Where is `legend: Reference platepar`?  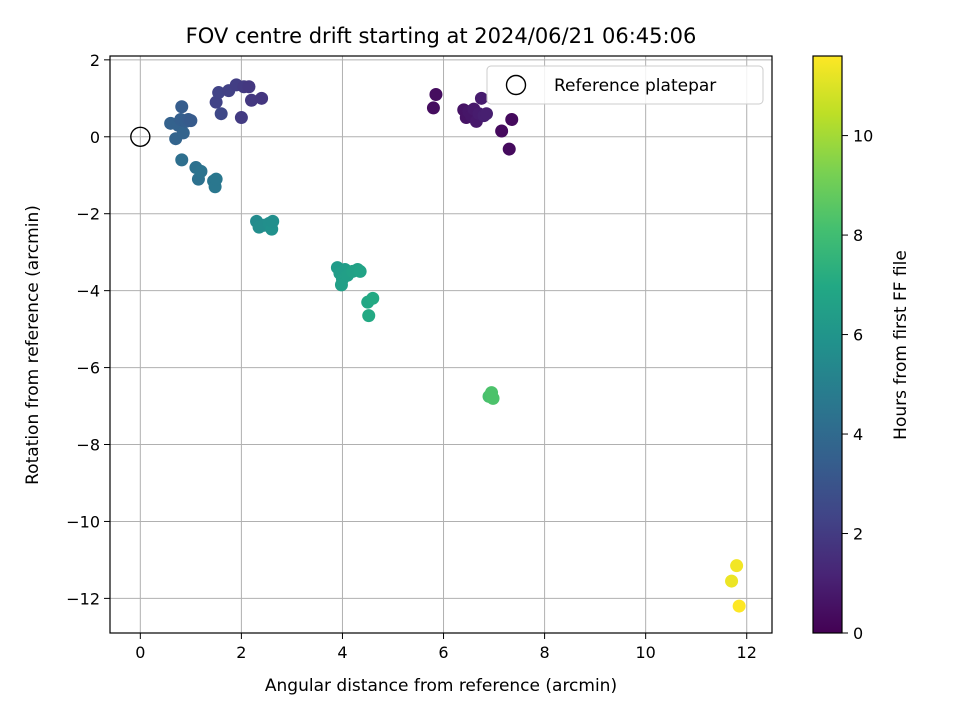
legend: Reference platepar is located at coordinates (625, 85).